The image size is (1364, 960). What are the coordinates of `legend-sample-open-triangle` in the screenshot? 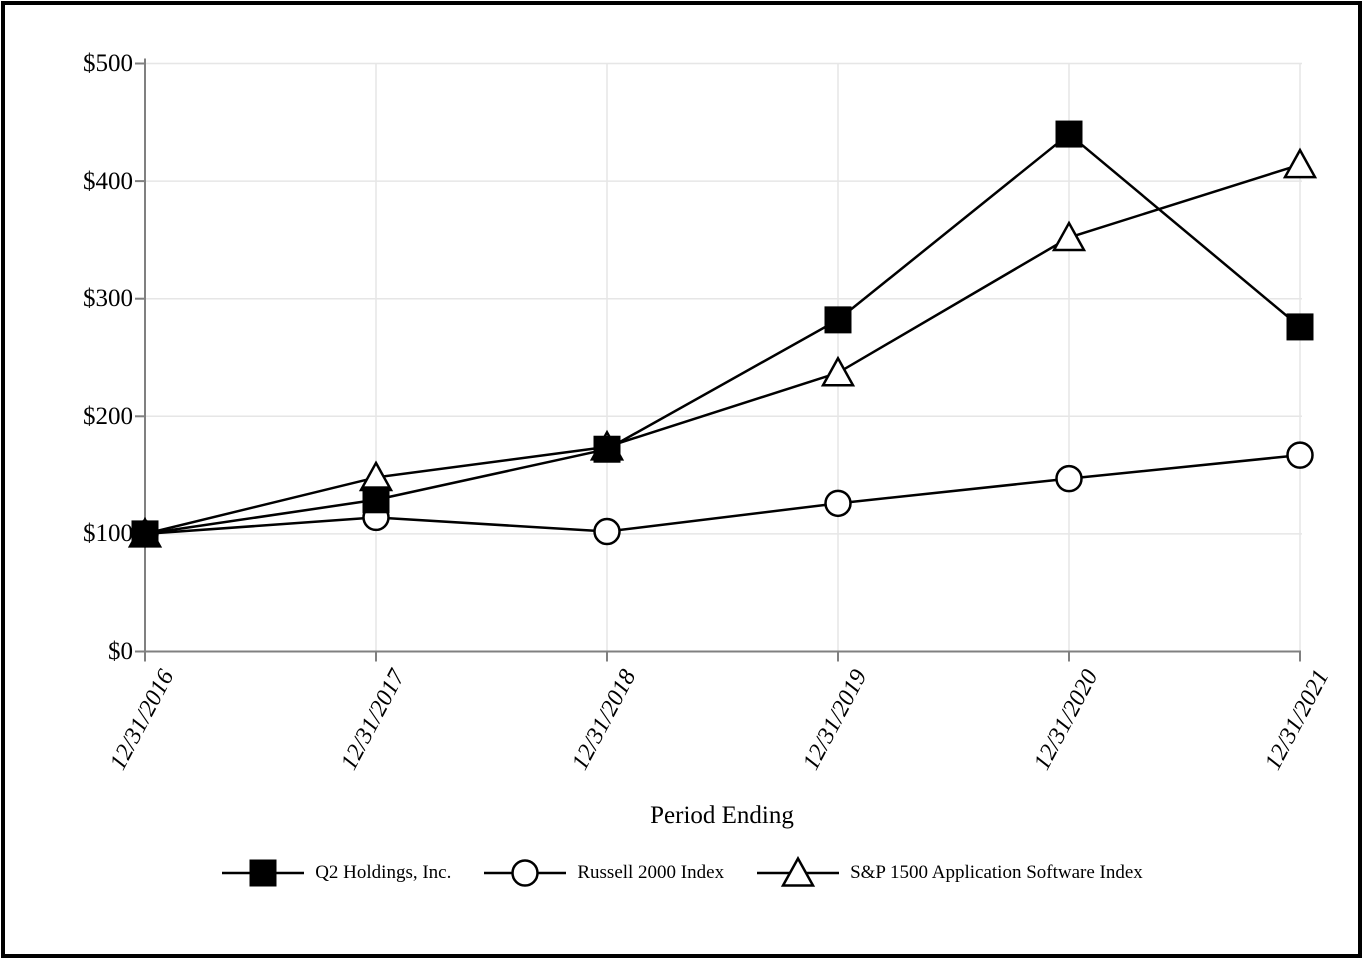 It's located at (798, 871).